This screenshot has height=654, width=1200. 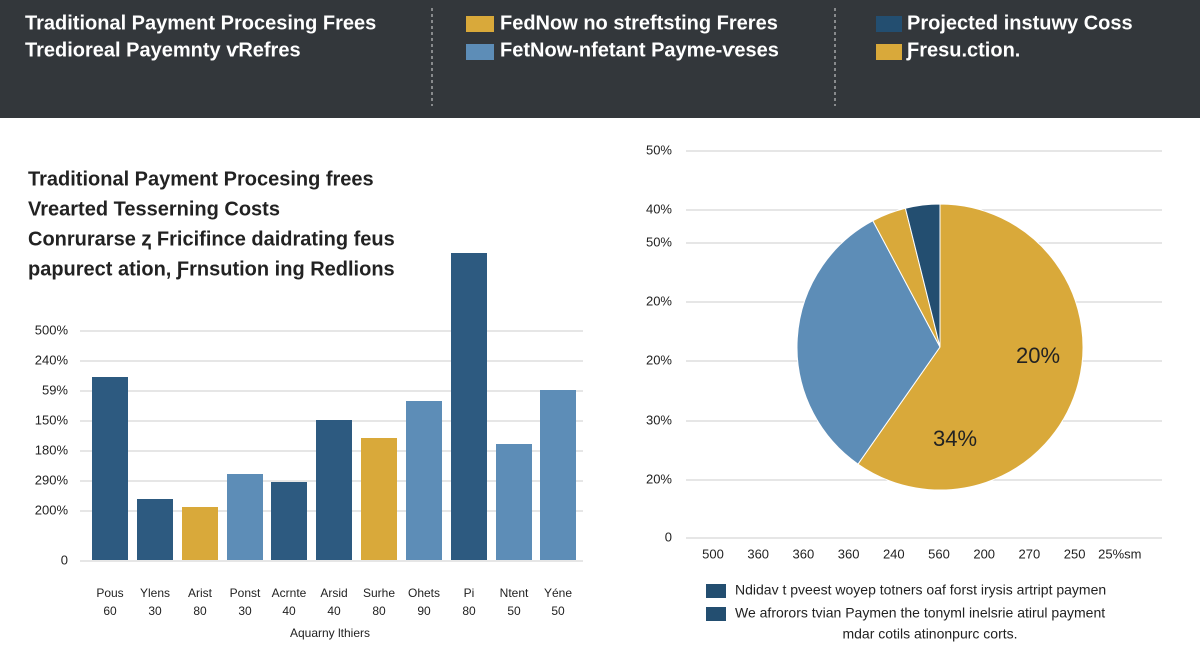 What do you see at coordinates (963, 50) in the screenshot?
I see `header-text: Ƒresu.ction.` at bounding box center [963, 50].